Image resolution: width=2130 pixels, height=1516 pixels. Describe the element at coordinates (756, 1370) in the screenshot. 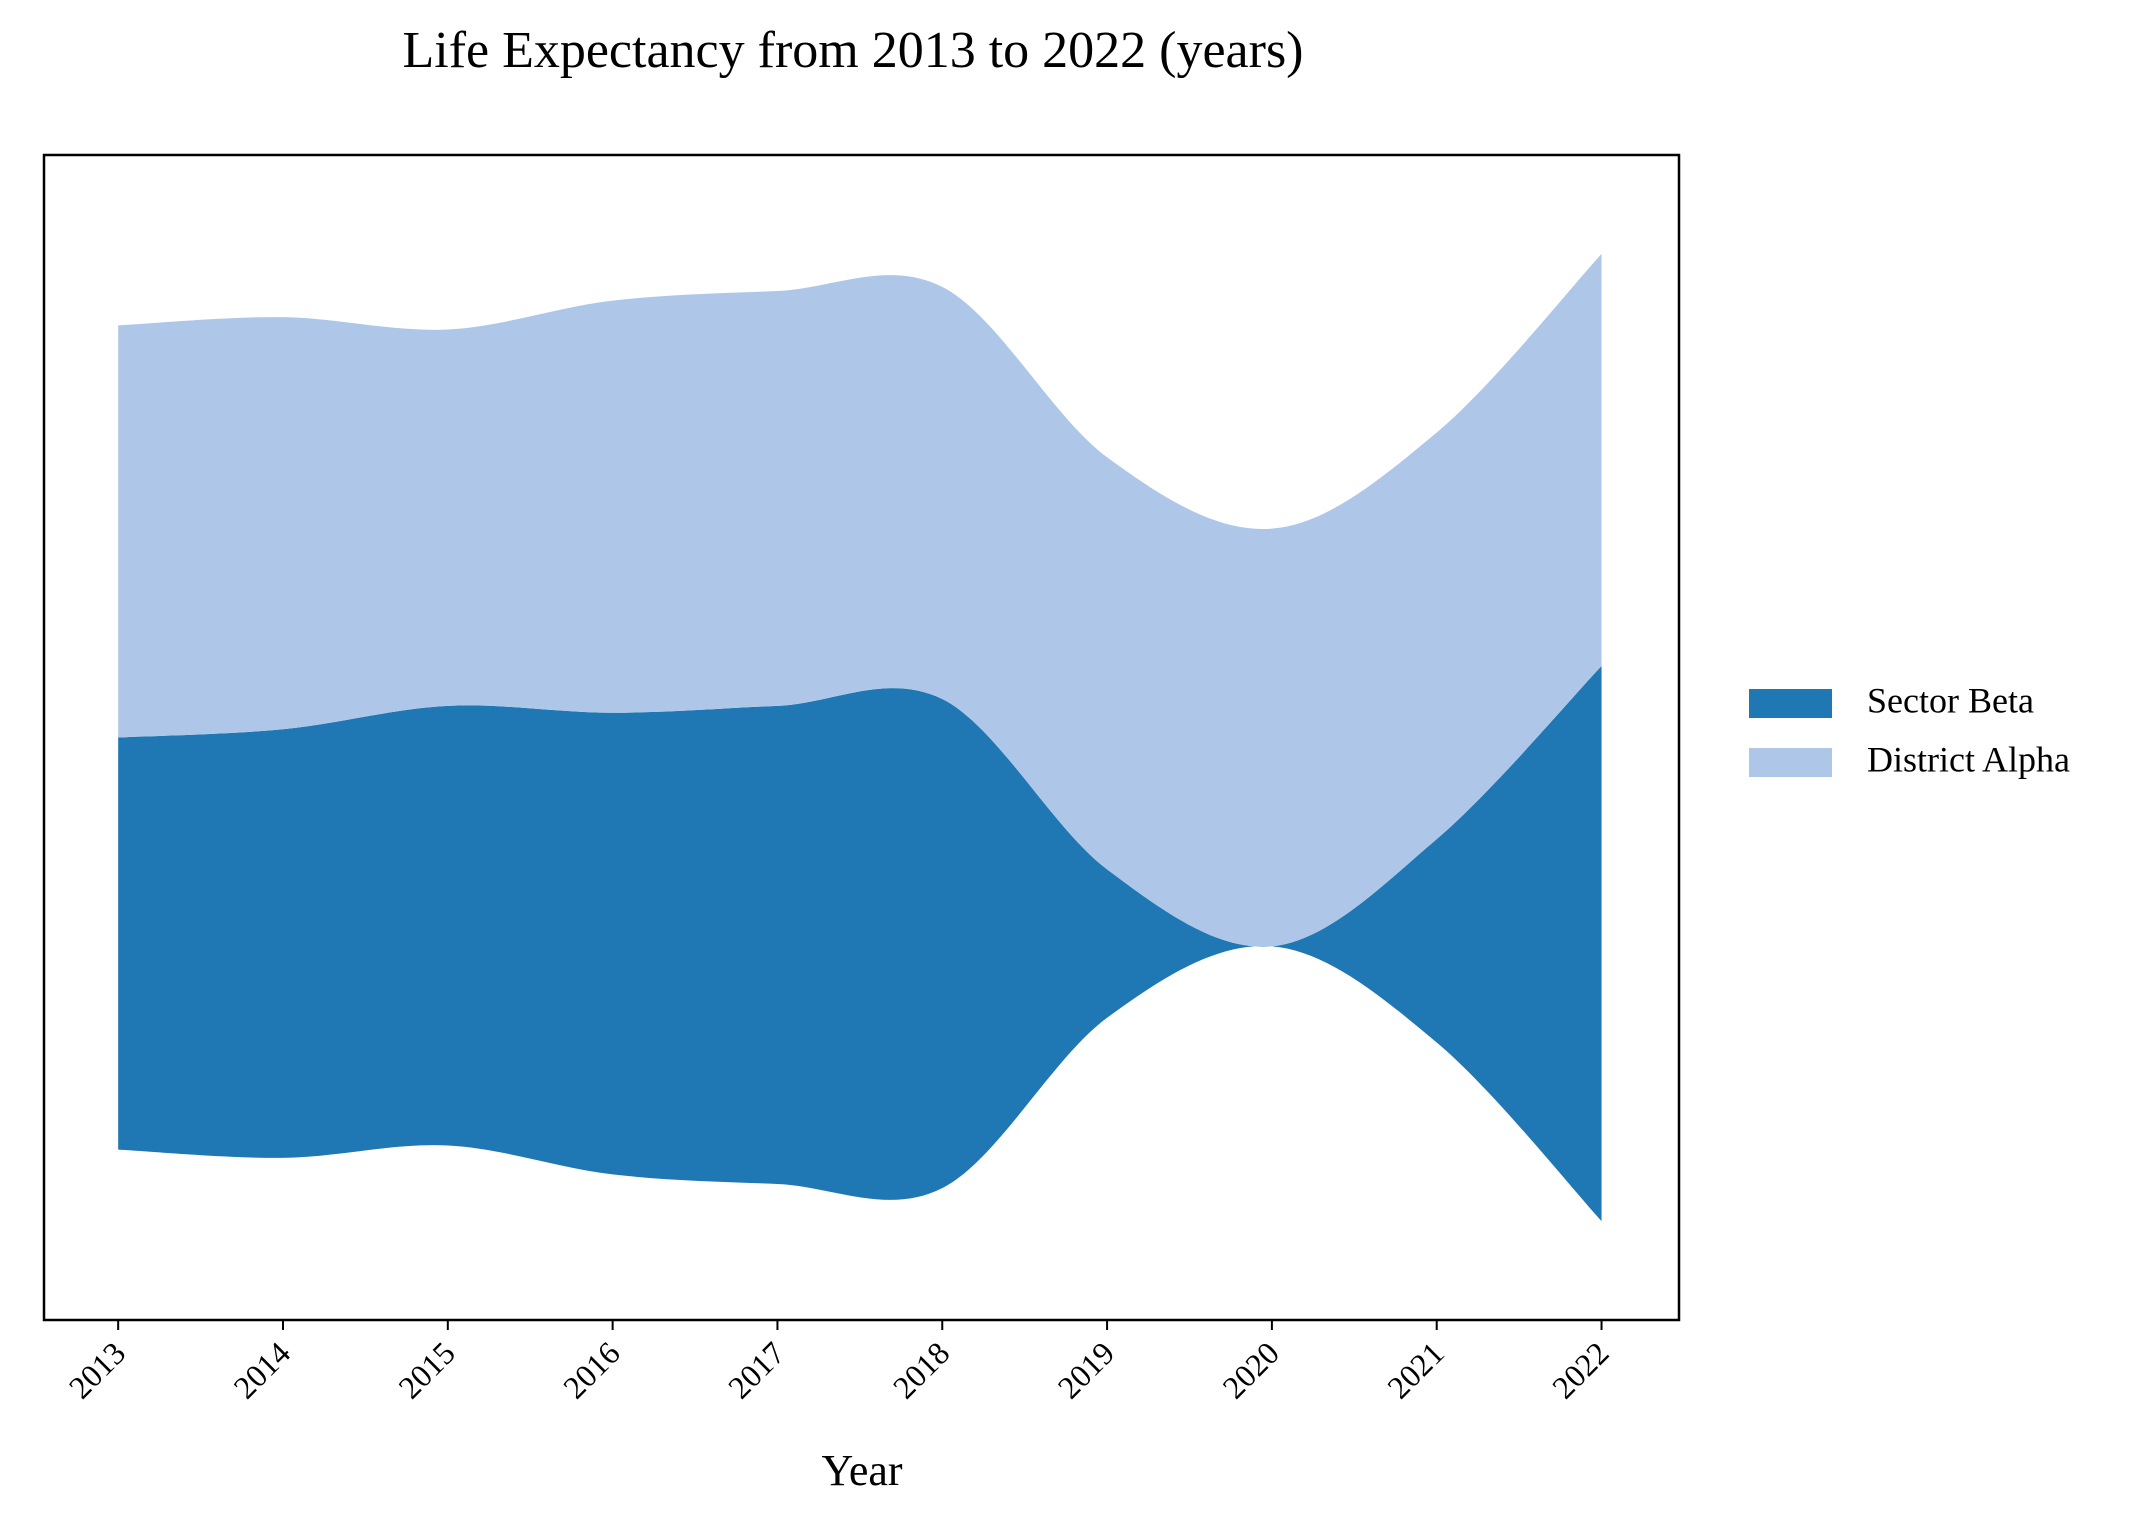

I see `x-tick-label: 2017` at that location.